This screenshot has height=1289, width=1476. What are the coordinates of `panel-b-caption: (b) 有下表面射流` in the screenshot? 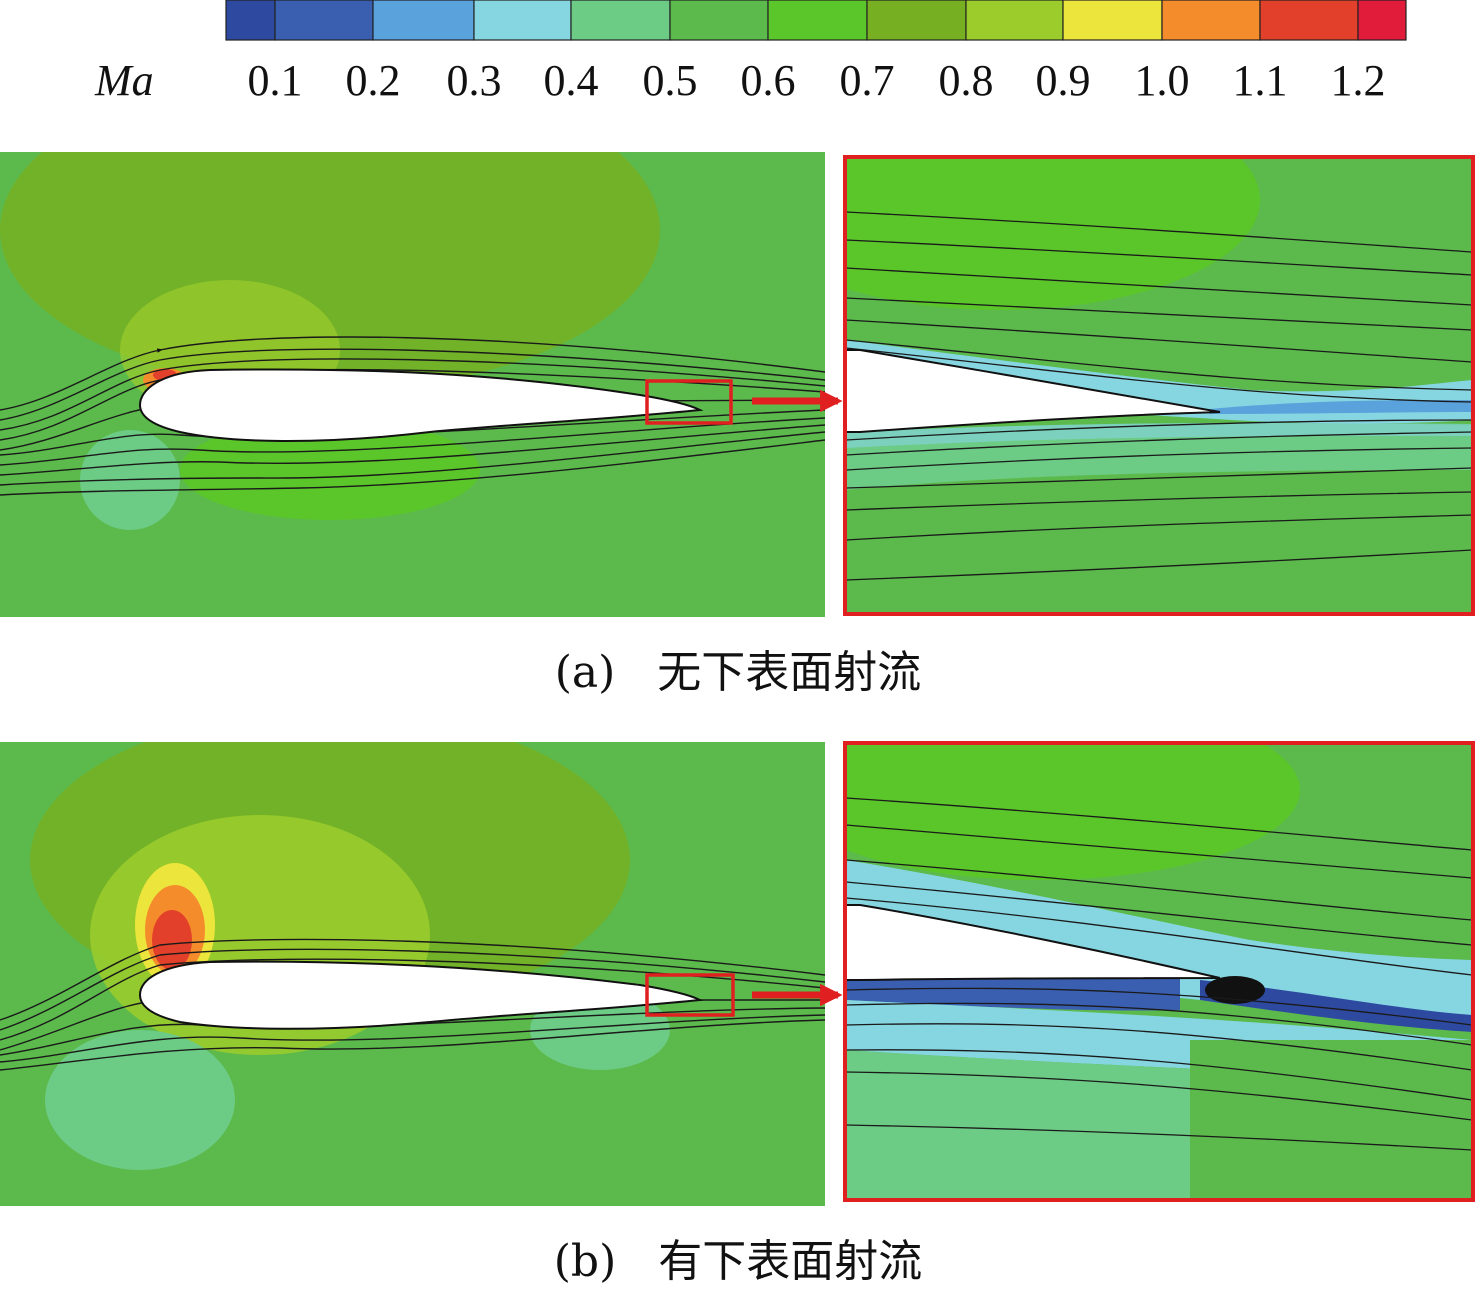 It's located at (738, 1257).